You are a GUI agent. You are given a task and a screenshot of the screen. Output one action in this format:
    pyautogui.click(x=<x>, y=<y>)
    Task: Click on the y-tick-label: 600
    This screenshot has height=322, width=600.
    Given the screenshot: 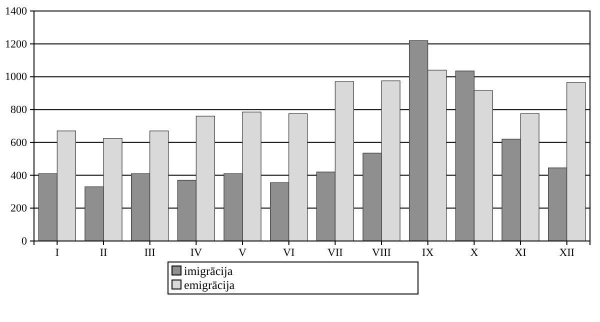 What is the action you would take?
    pyautogui.click(x=19, y=142)
    